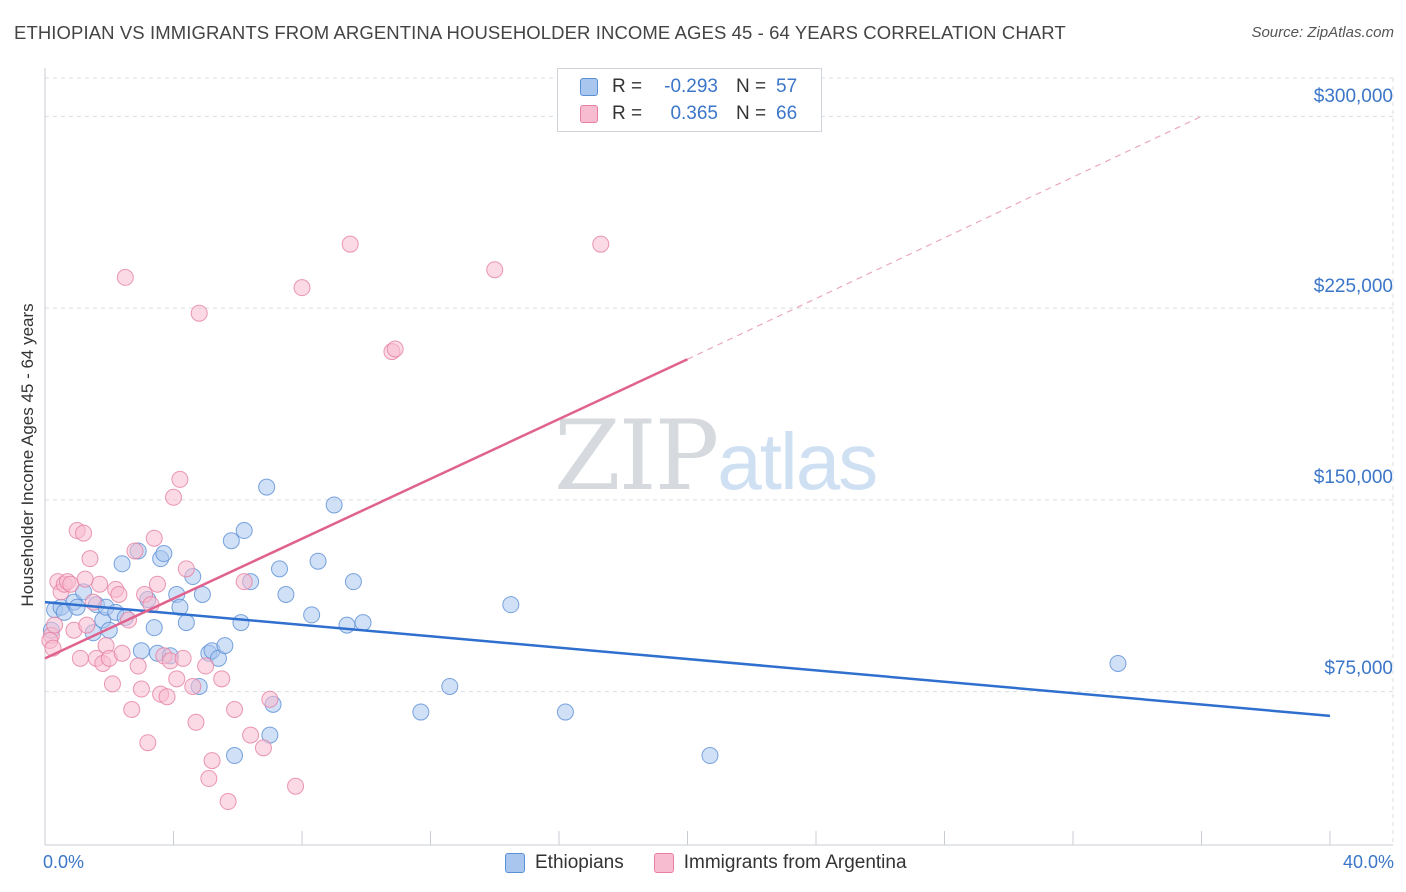  What do you see at coordinates (1322, 32) in the screenshot?
I see `source-label: Source: ZipAtlas.com` at bounding box center [1322, 32].